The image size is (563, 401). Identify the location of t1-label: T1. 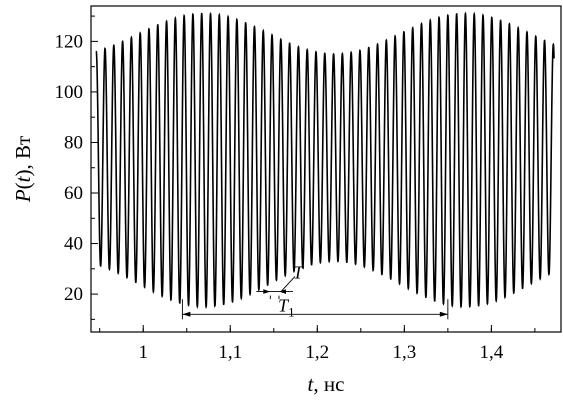
(286, 307).